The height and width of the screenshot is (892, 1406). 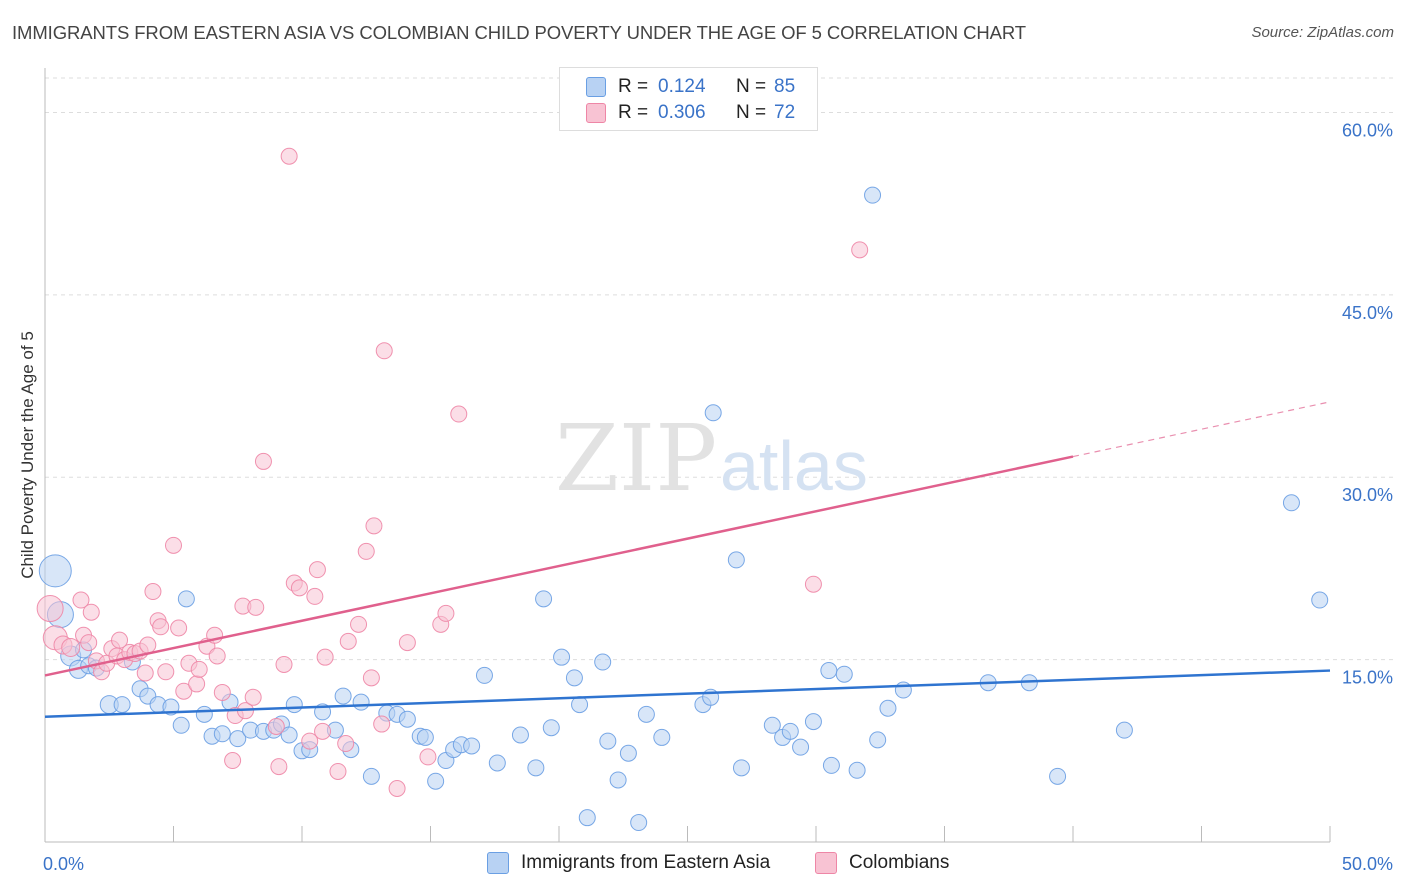 I want to click on watermark-zip: ZIP, so click(x=636, y=458).